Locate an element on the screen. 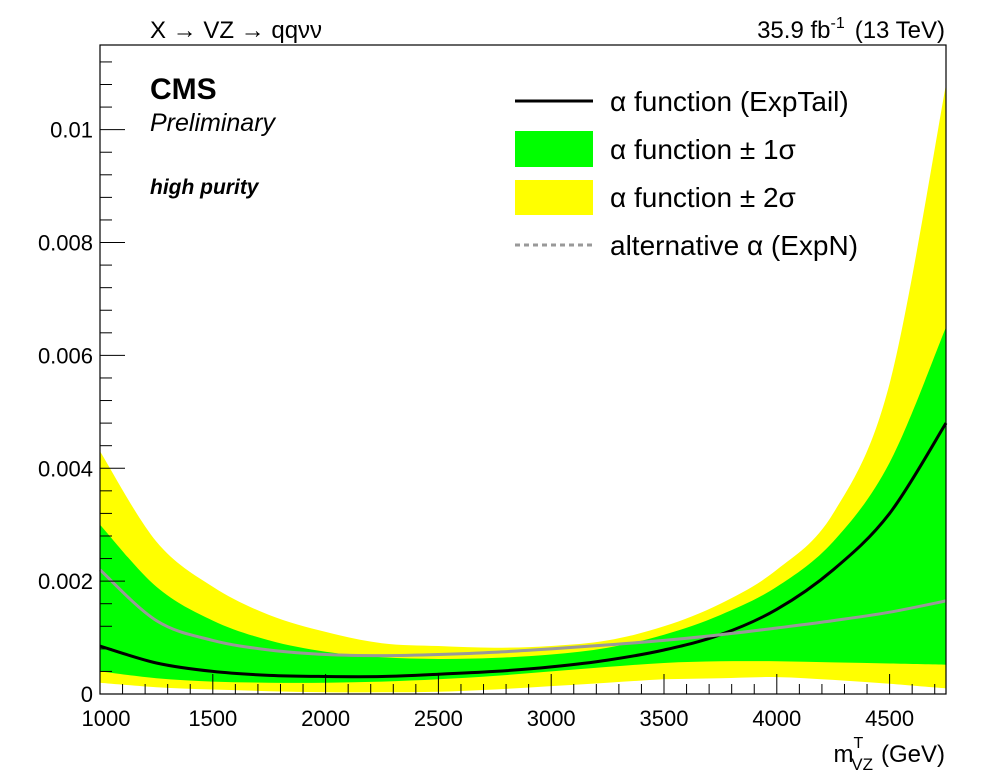  y-tick-label: 0.008 is located at coordinates (65, 243).